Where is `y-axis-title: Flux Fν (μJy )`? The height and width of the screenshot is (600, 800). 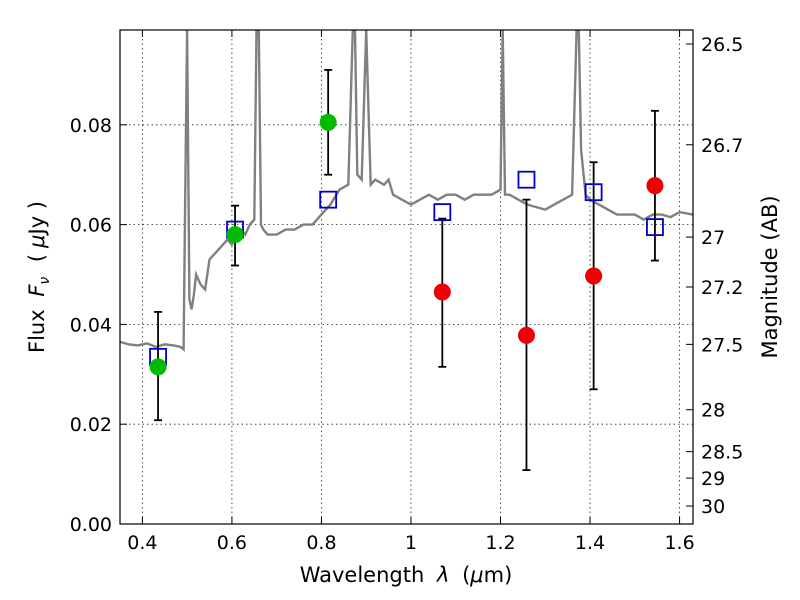
y-axis-title: Flux Fν (μJy ) is located at coordinates (39, 277).